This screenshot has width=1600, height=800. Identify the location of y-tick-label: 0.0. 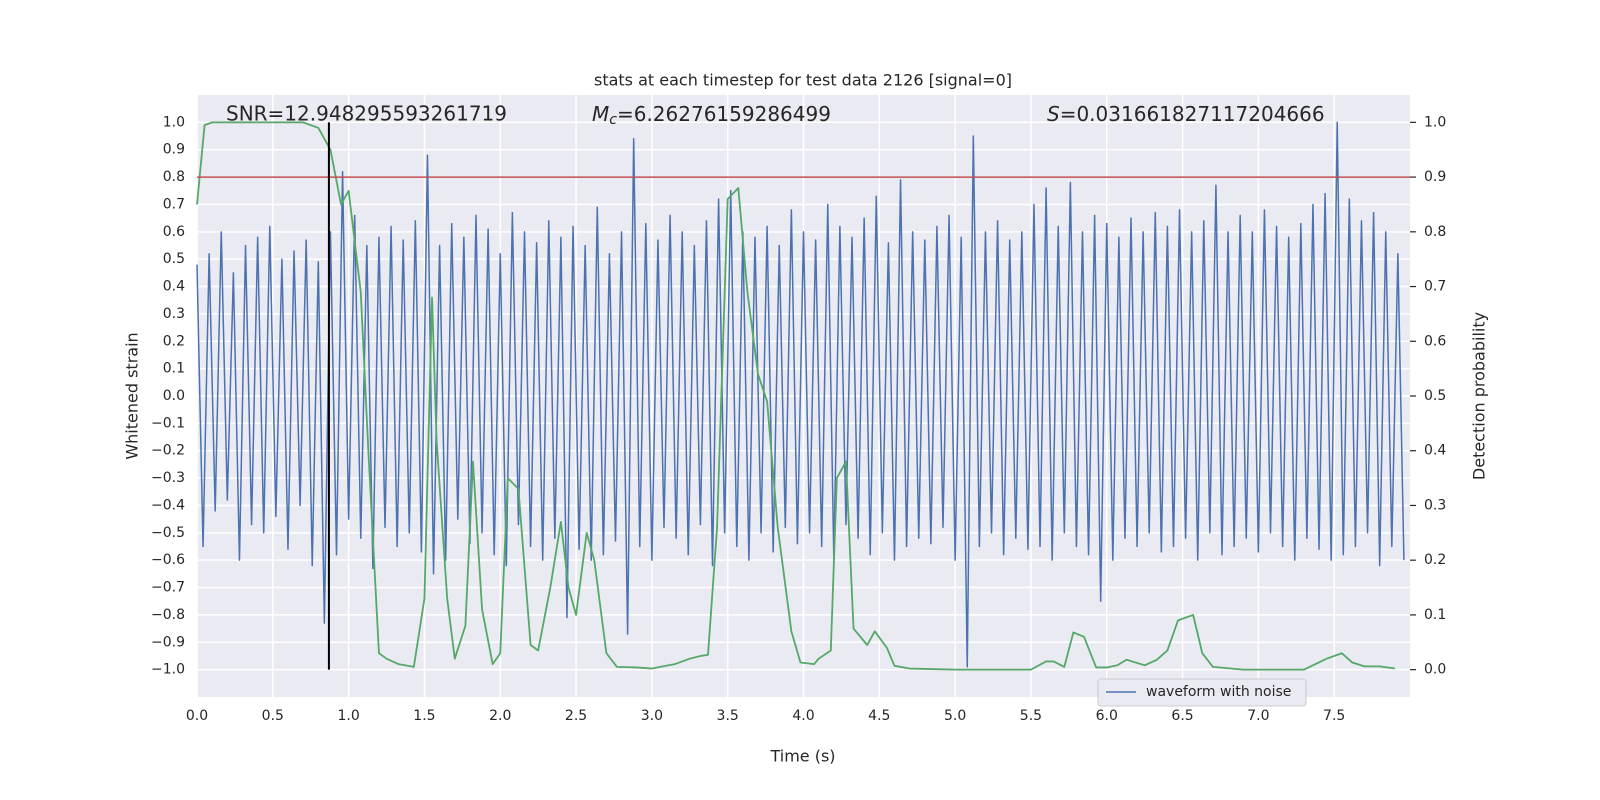
(174, 396).